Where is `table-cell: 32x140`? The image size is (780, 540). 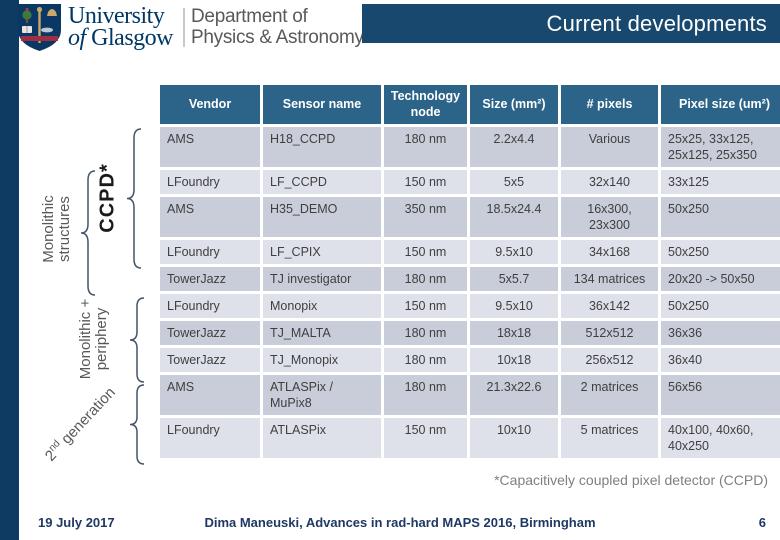
table-cell: 32x140 is located at coordinates (609, 182).